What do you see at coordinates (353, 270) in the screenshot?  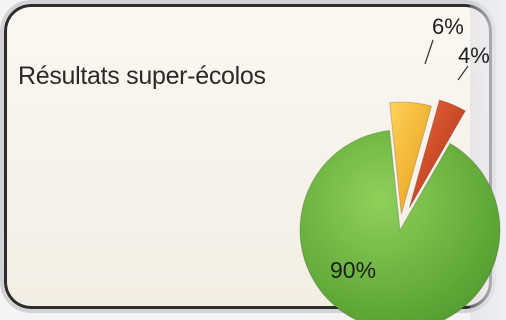 I see `slice-label-90: 90%` at bounding box center [353, 270].